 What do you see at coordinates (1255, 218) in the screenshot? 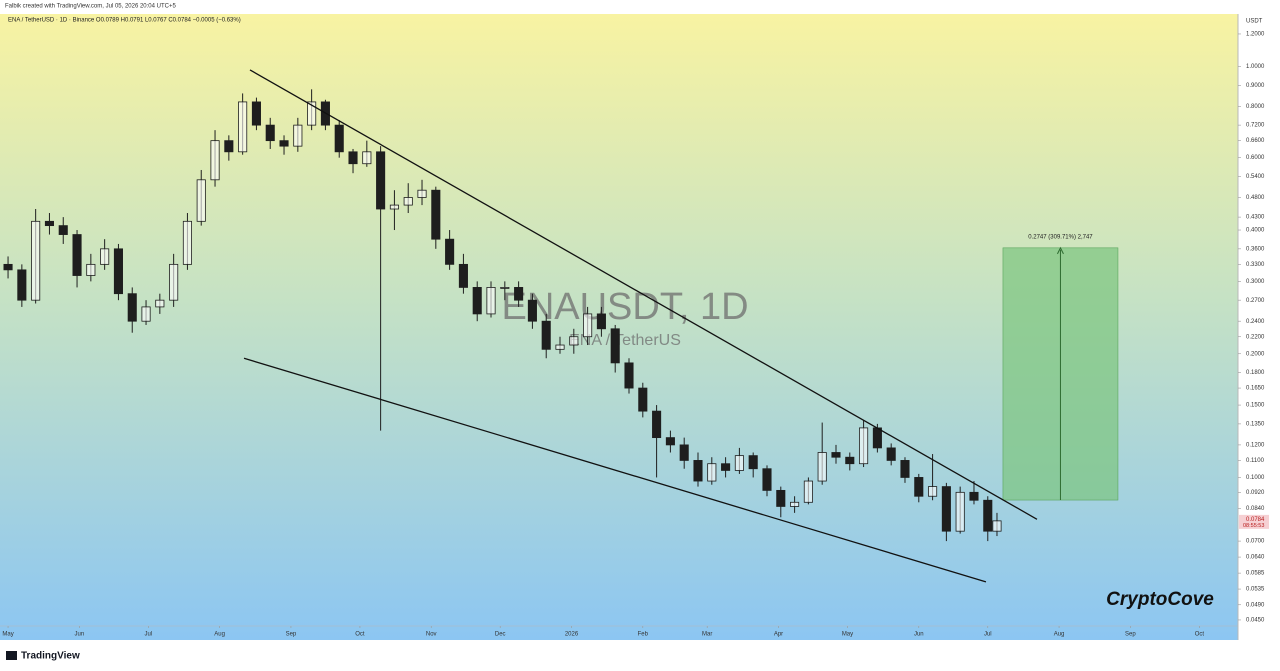
I see `y-tick-label: 0.4300` at bounding box center [1255, 218].